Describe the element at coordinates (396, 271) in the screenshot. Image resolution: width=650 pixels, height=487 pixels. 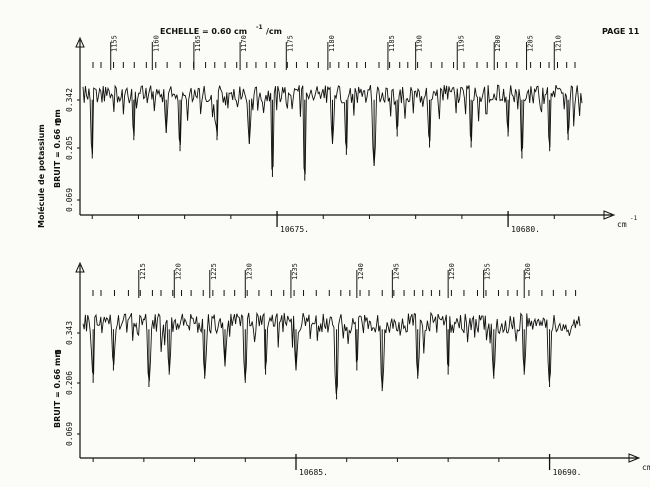
I see `line-number-label: 1245` at that location.